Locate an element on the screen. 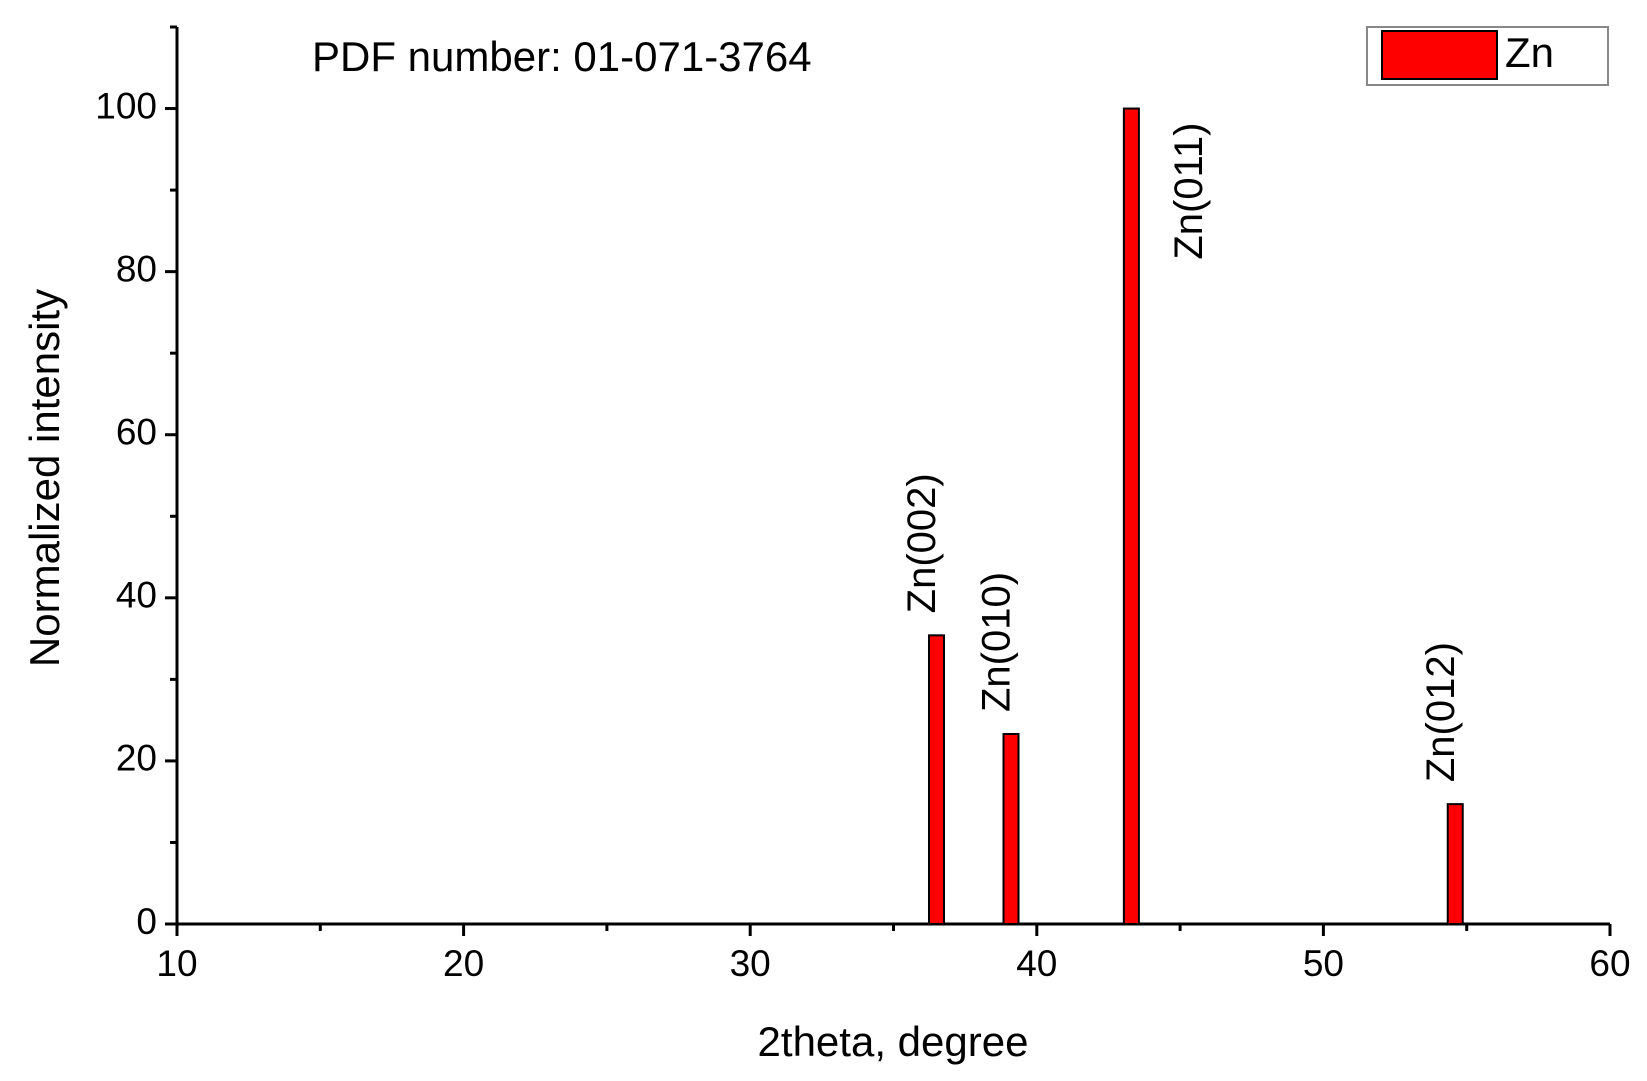  legend-label: Zn is located at coordinates (1529, 52).